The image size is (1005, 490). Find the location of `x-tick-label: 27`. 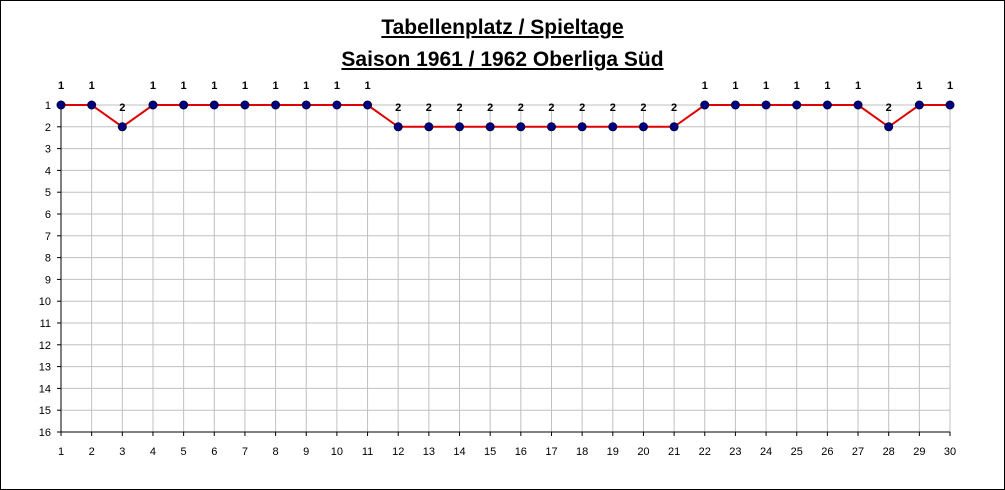

x-tick-label: 27 is located at coordinates (858, 452).